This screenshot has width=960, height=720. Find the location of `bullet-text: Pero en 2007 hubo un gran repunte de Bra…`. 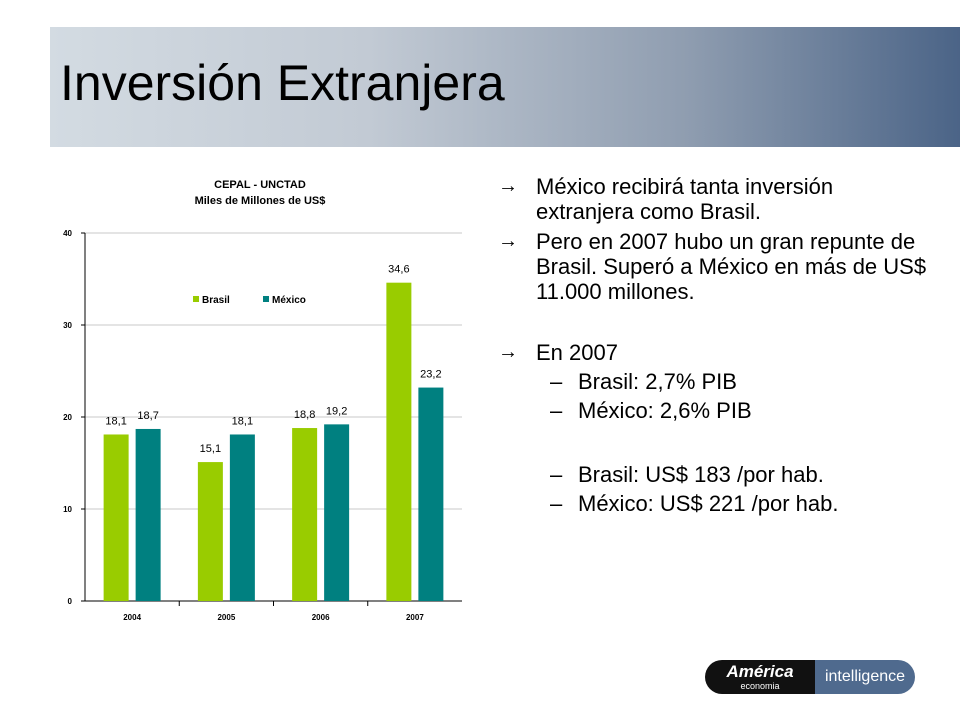

bullet-text: Pero en 2007 hubo un gran repunte de Bra… is located at coordinates (731, 266).